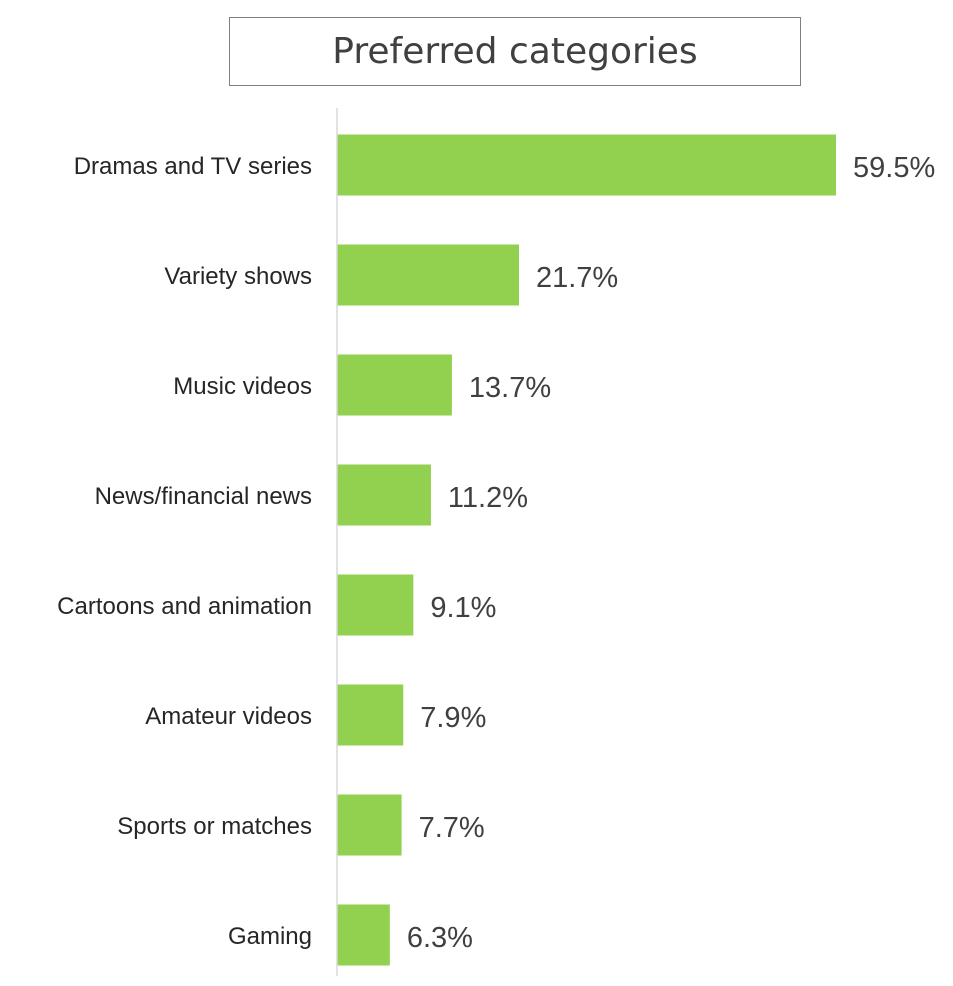  I want to click on chart-title: Preferred categories, so click(515, 51).